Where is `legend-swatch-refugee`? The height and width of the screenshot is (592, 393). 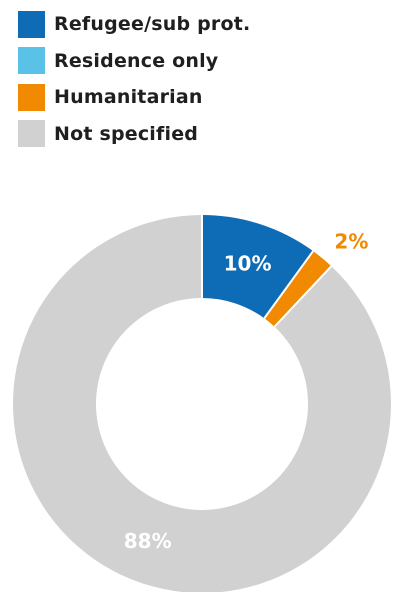
legend-swatch-refugee is located at coordinates (31, 24).